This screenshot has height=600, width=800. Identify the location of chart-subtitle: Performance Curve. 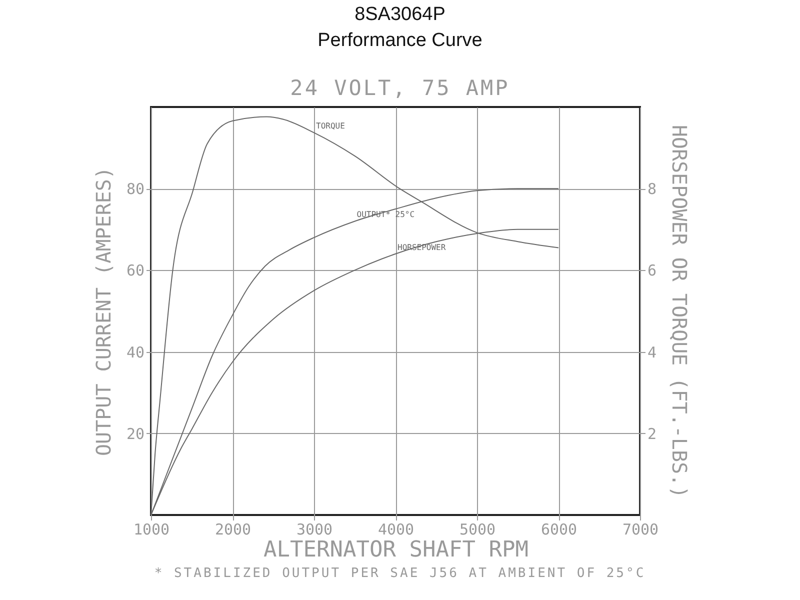
(400, 41).